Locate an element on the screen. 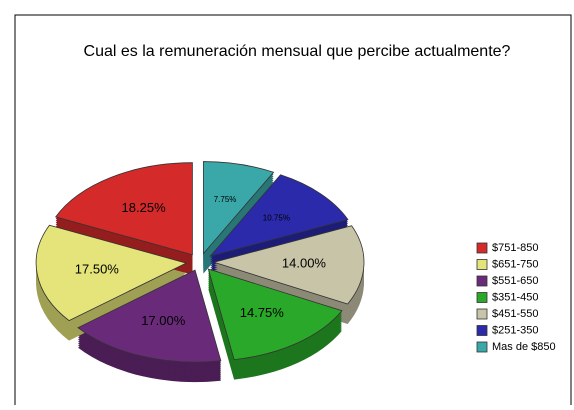 The width and height of the screenshot is (574, 410). data-label: 17.50% is located at coordinates (97, 268).